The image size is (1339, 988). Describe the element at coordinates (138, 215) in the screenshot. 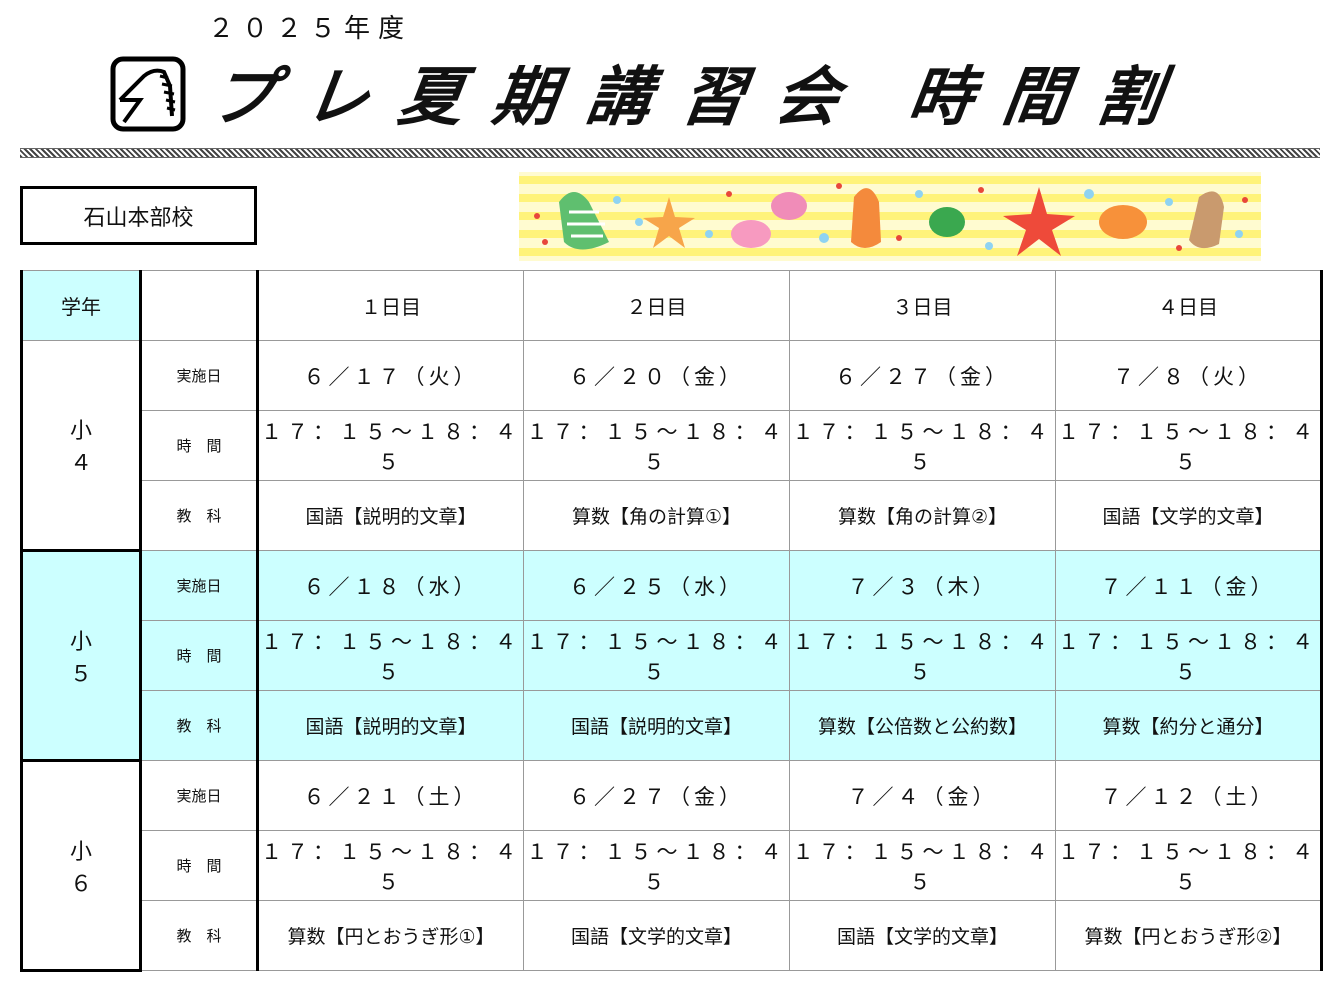

I see `school-name-box: 石山本部校` at that location.